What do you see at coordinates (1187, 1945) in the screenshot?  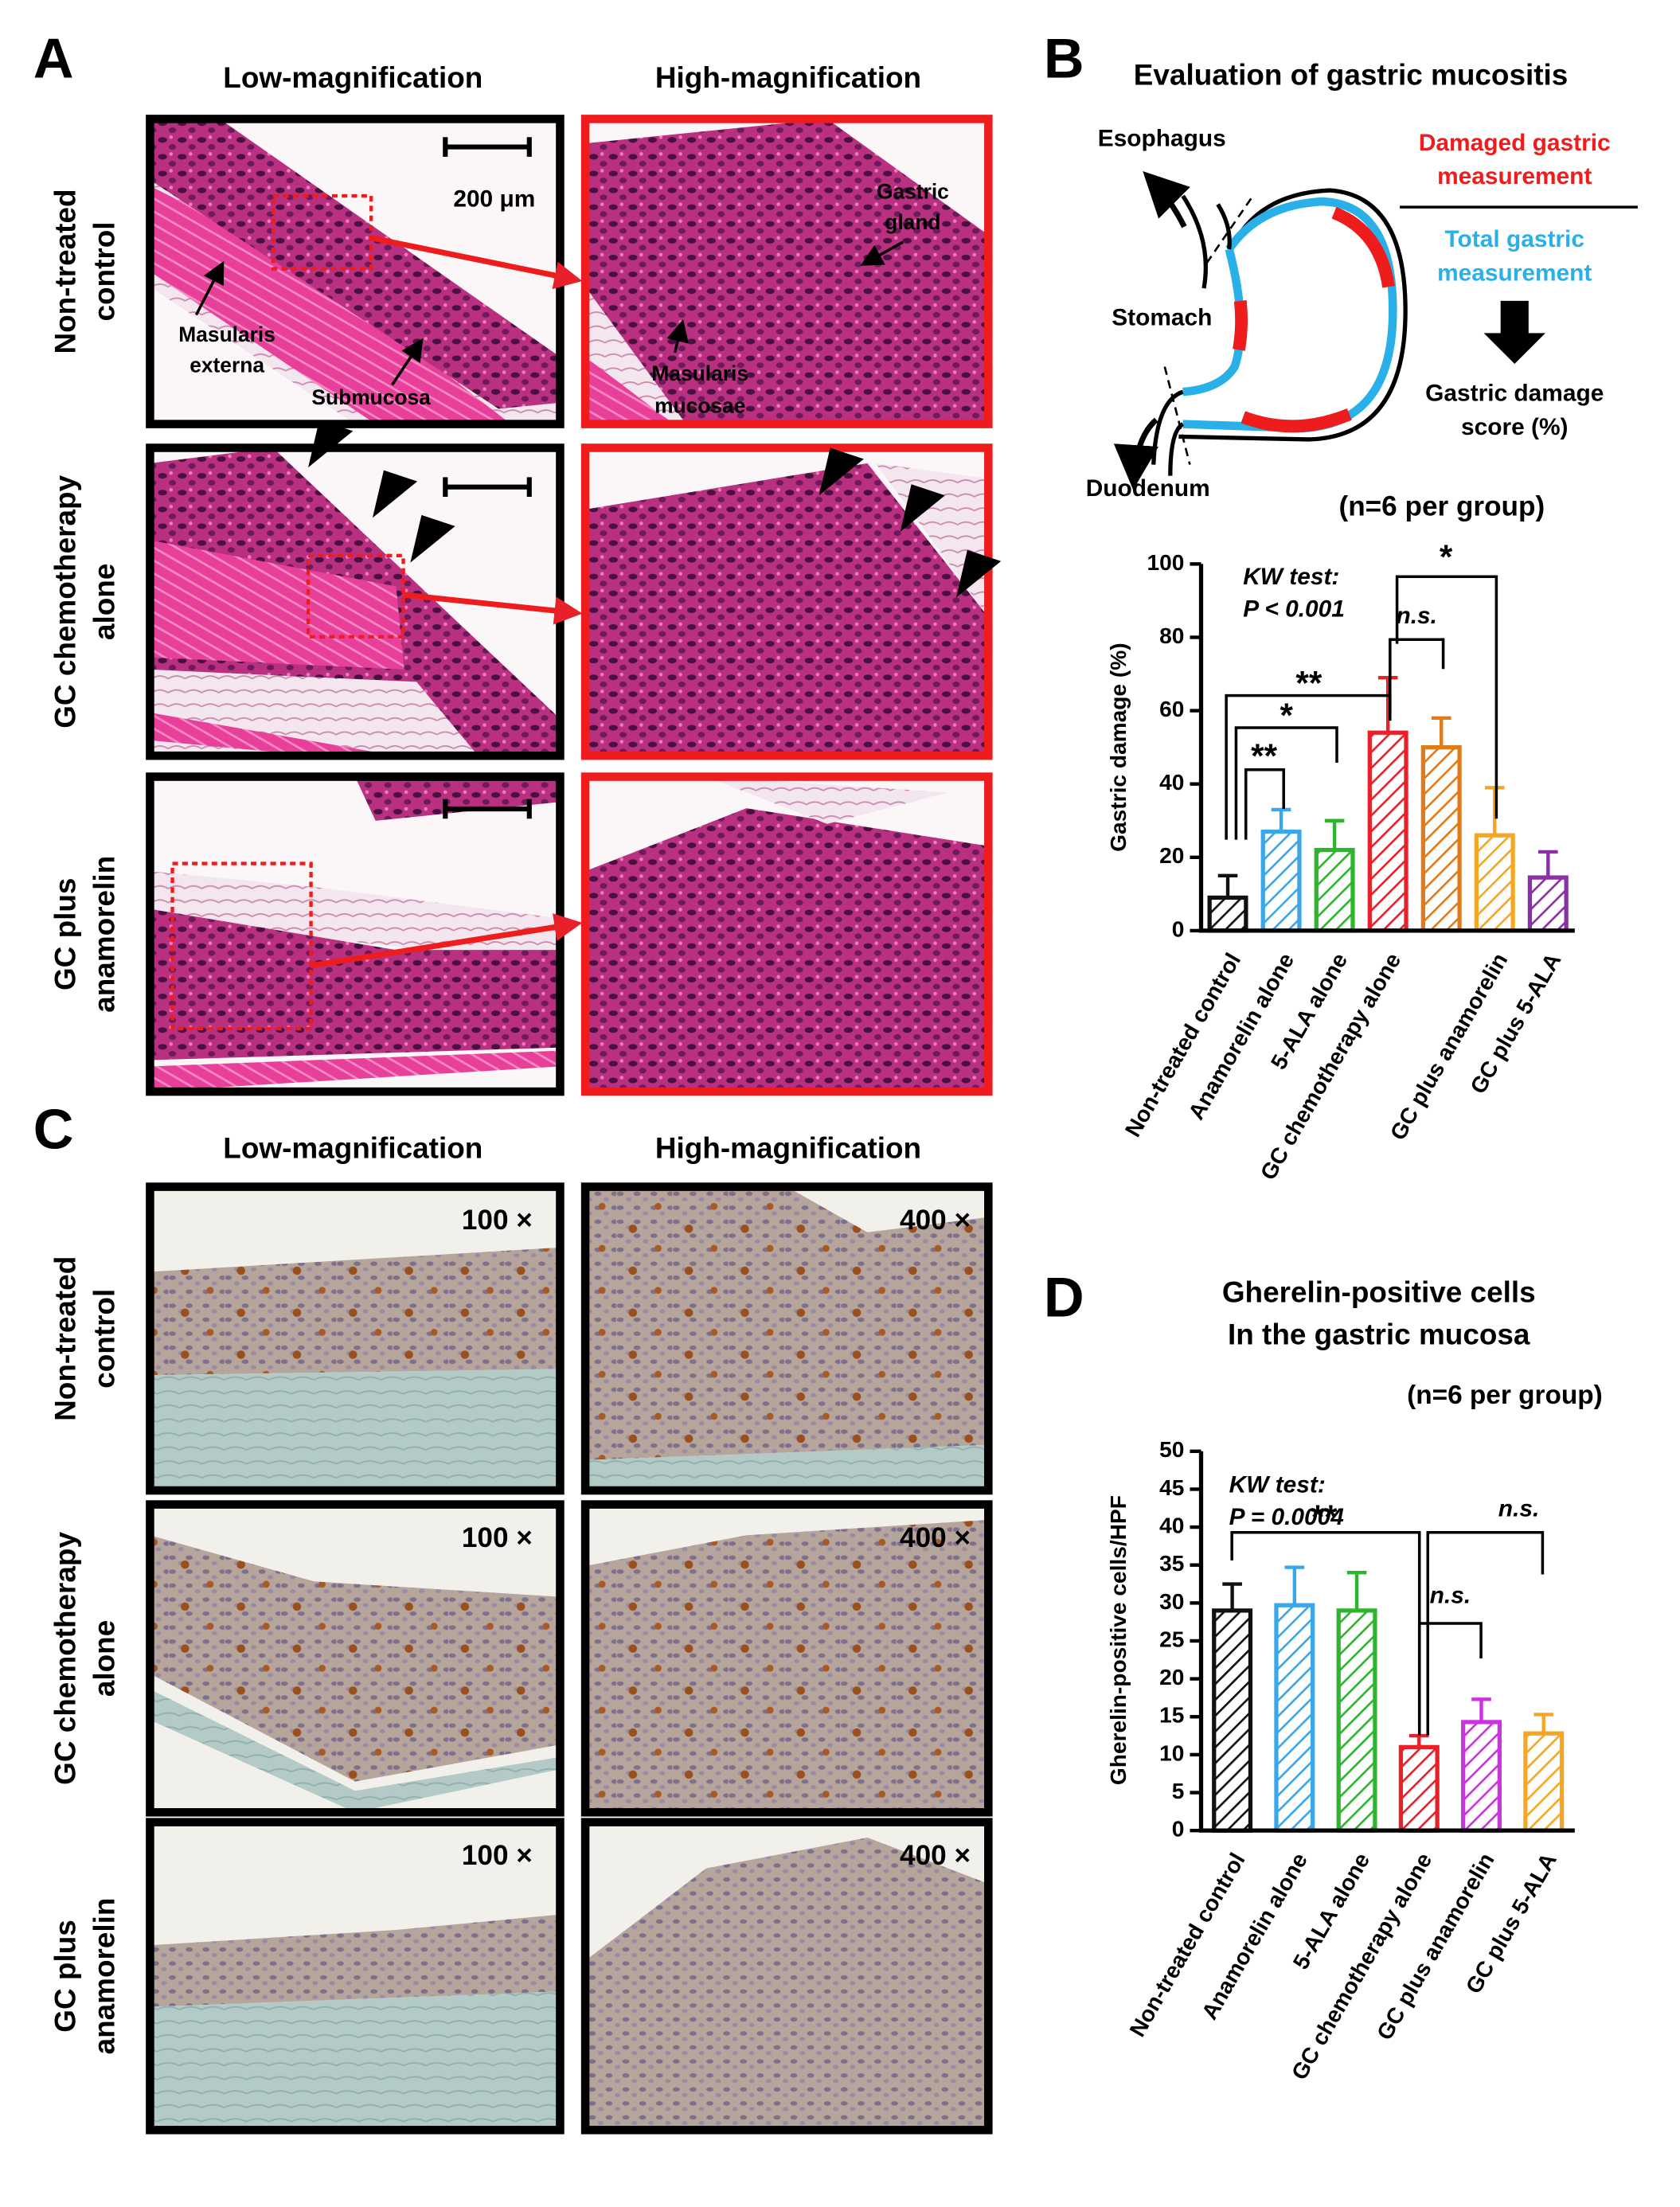 I see `x-tick-label: Non-treated control` at bounding box center [1187, 1945].